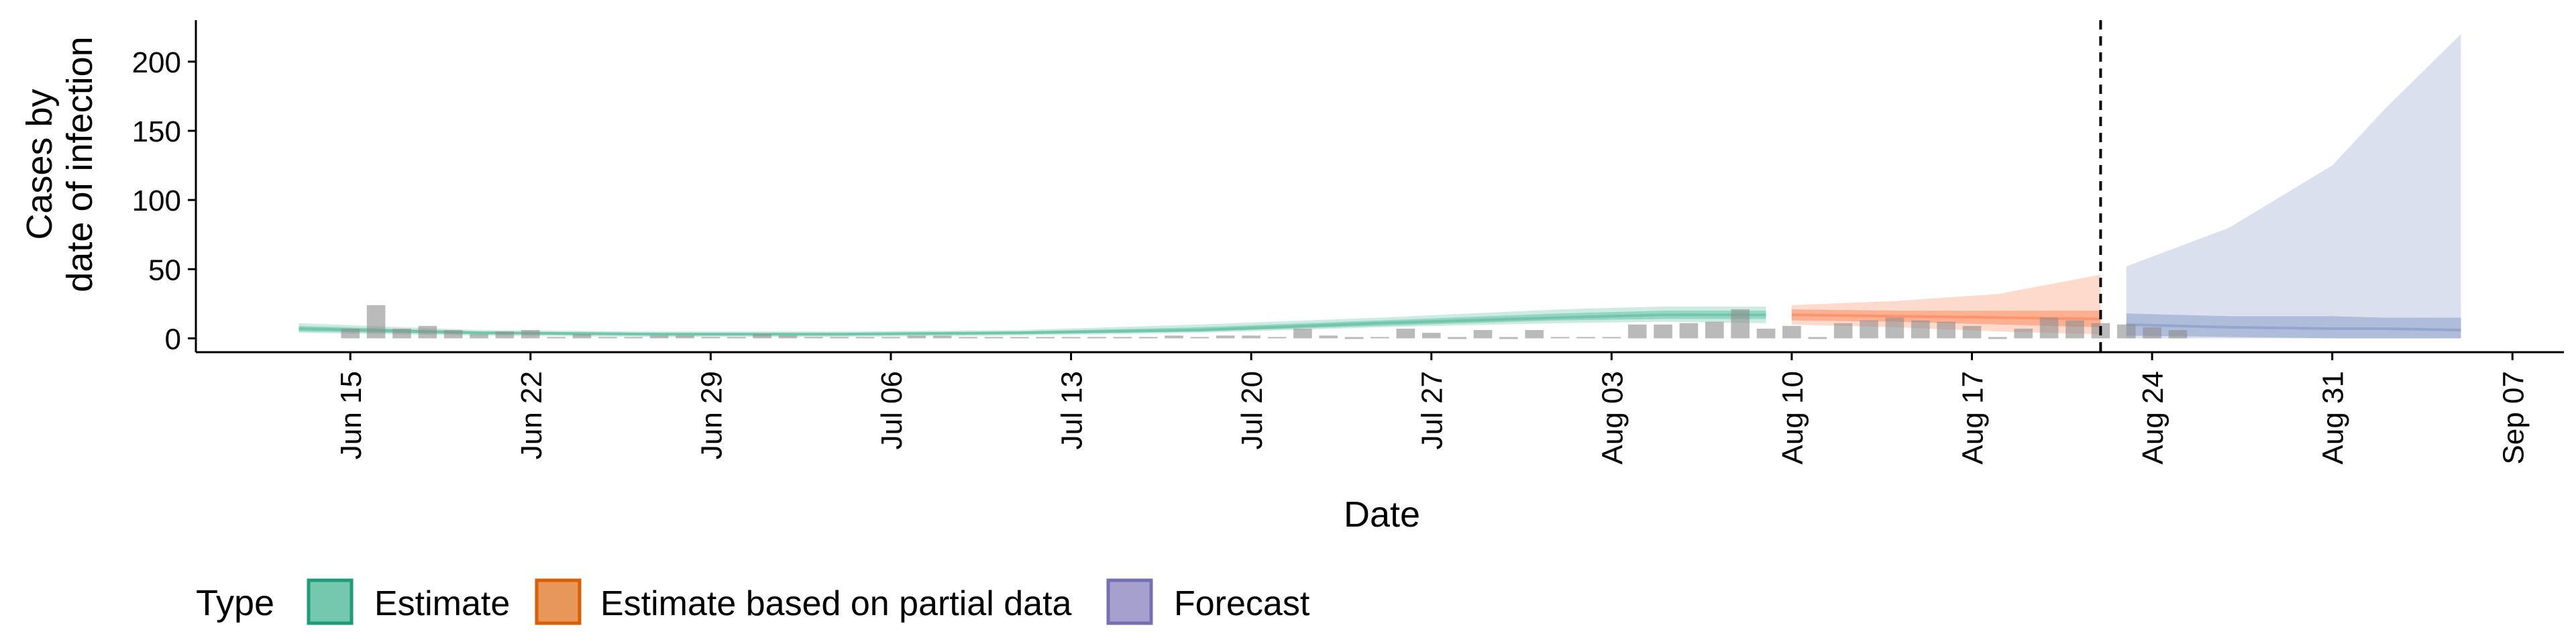 The height and width of the screenshot is (644, 2576). What do you see at coordinates (156, 62) in the screenshot?
I see `y-tick-label: 200` at bounding box center [156, 62].